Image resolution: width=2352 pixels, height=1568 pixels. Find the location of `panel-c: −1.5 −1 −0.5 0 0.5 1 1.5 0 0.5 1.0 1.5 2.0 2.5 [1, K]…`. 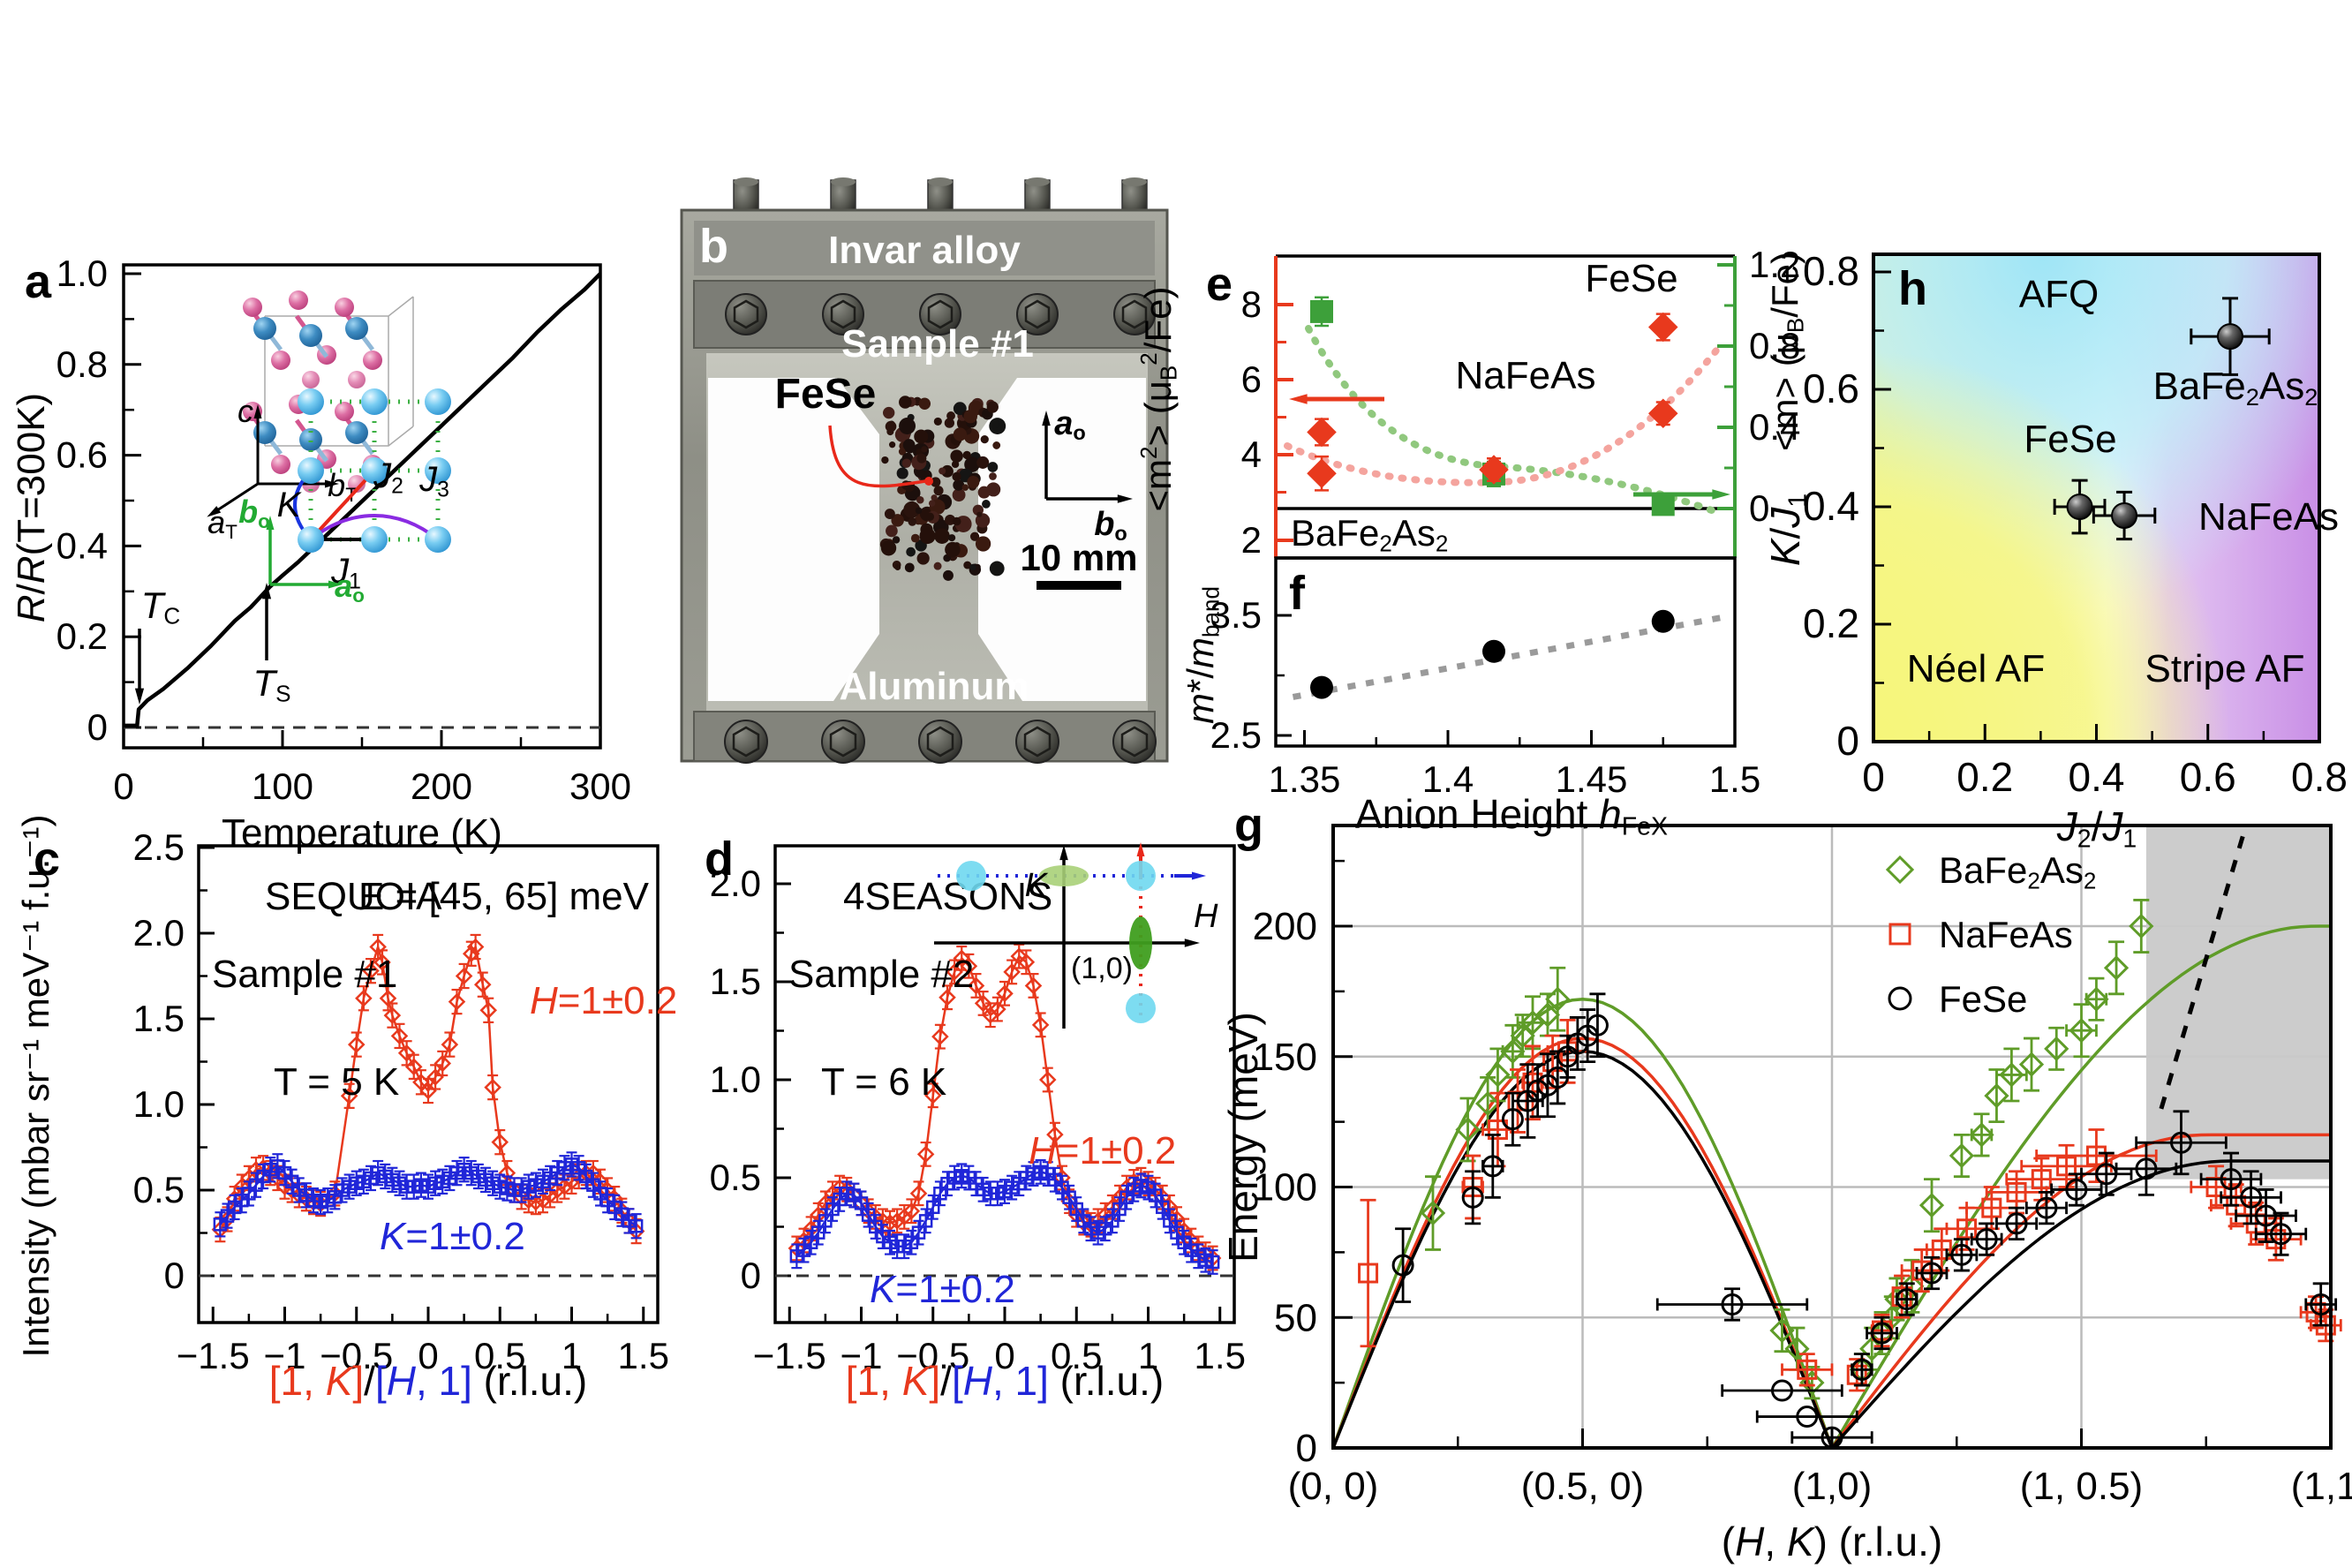

panel-c: −1.5 −1 −0.5 0 0.5 1 1.5 0 0.5 1.0 1.5 2.0 2.5 [1, K]… is located at coordinates (346, 1109).